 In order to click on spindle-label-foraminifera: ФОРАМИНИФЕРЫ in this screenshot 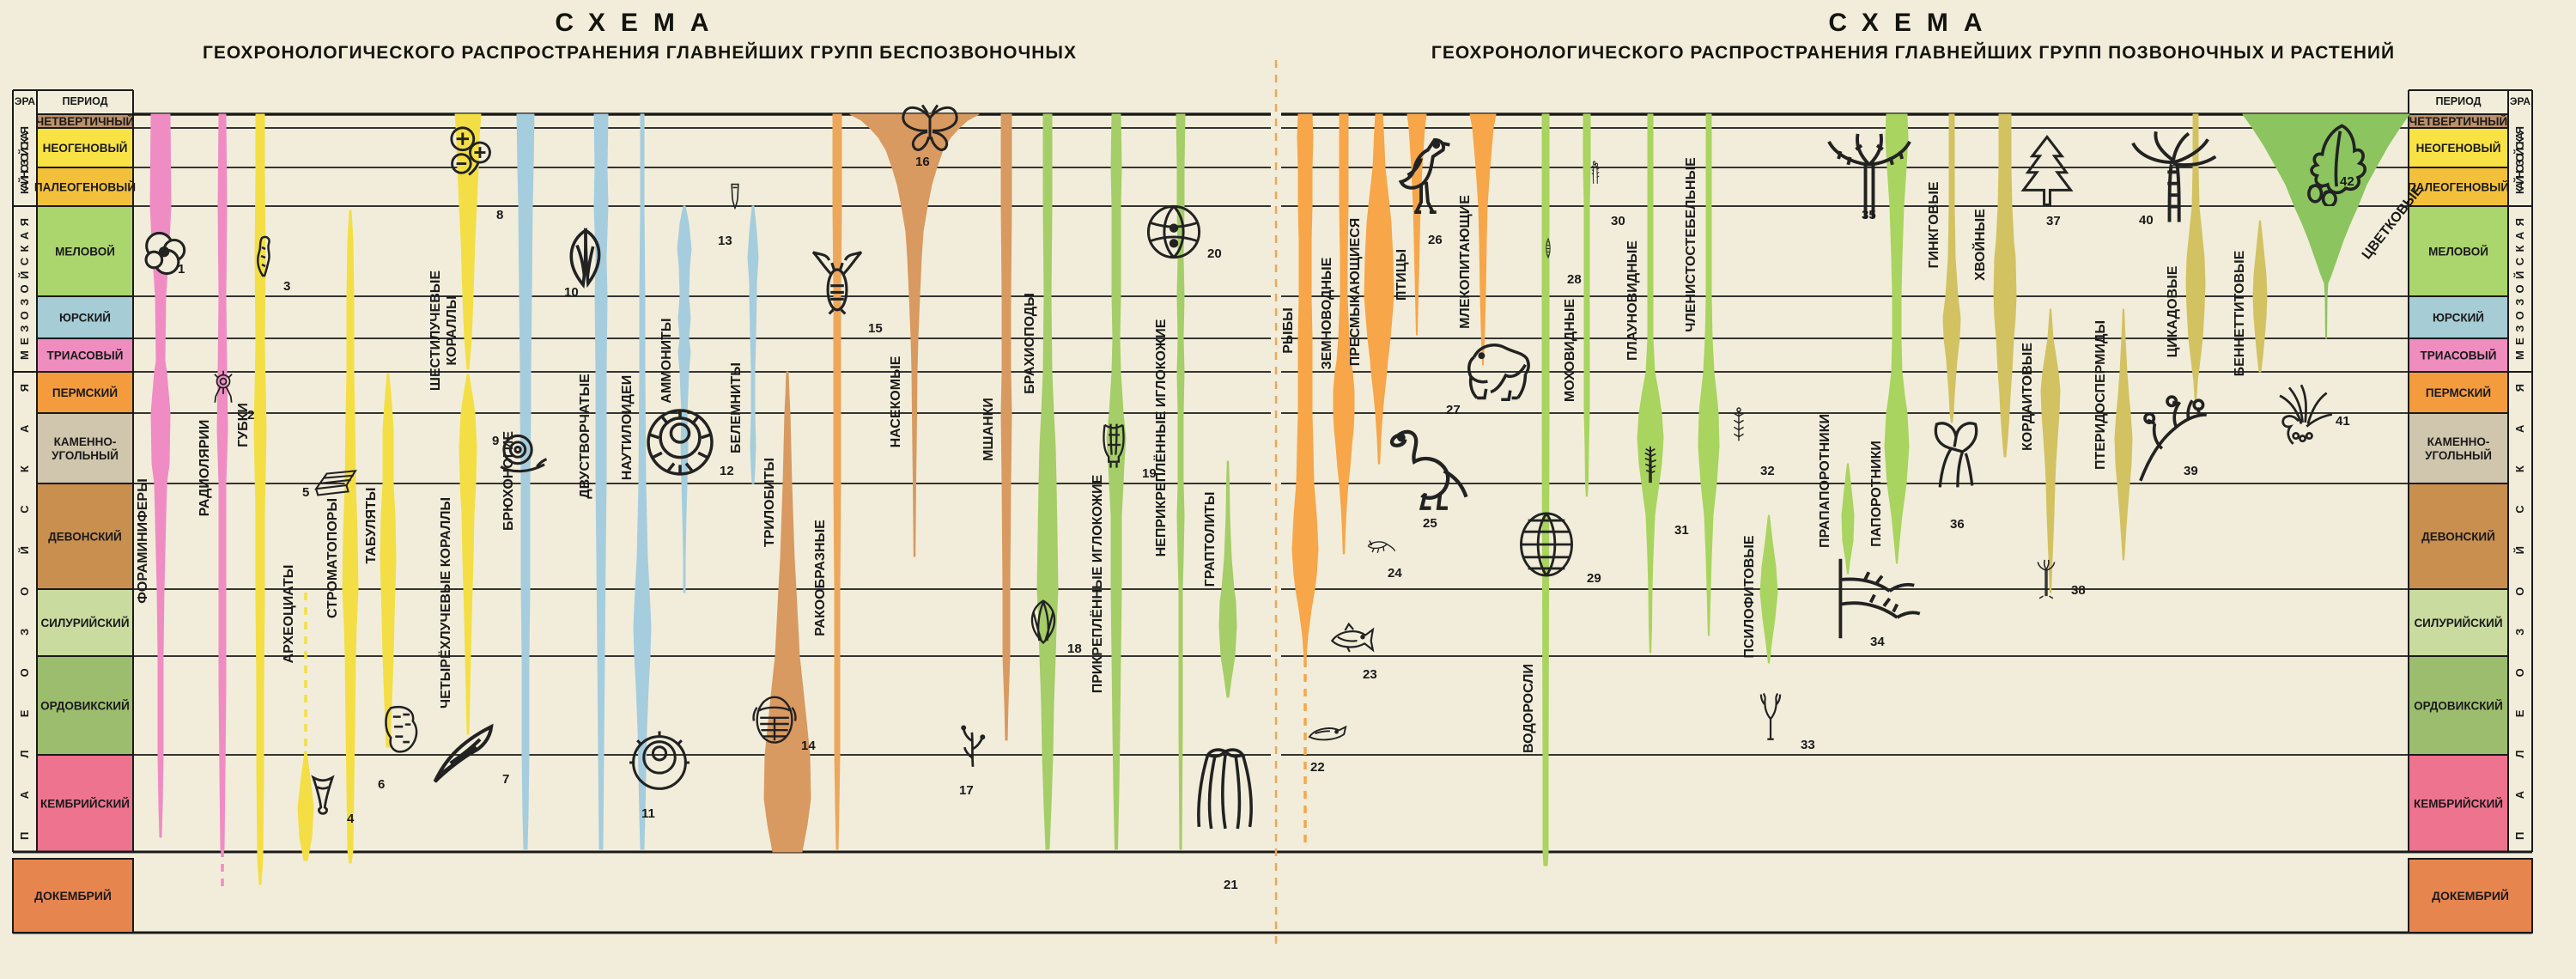, I will do `click(143, 540)`.